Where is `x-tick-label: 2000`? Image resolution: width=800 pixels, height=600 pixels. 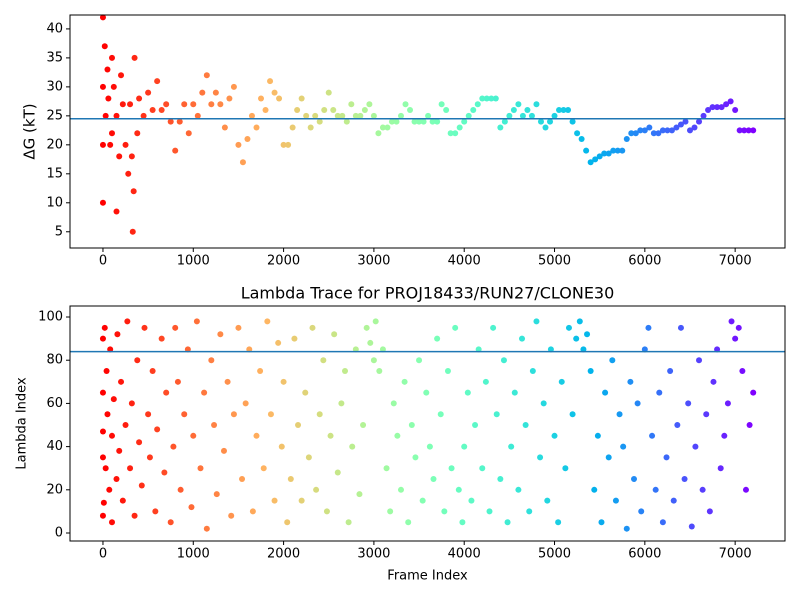 x-tick-label: 2000 is located at coordinates (283, 261).